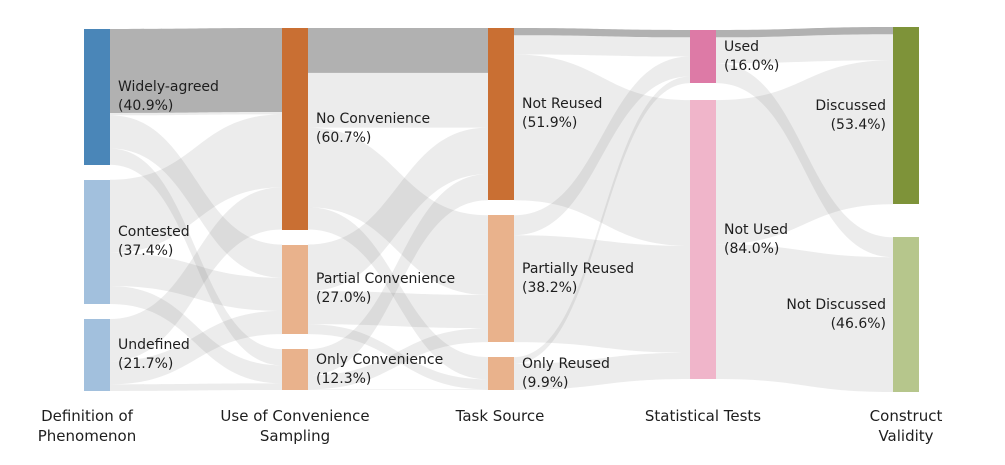 Image resolution: width=1005 pixels, height=465 pixels. I want to click on flow-contested-to-no_convenience, so click(196, 183).